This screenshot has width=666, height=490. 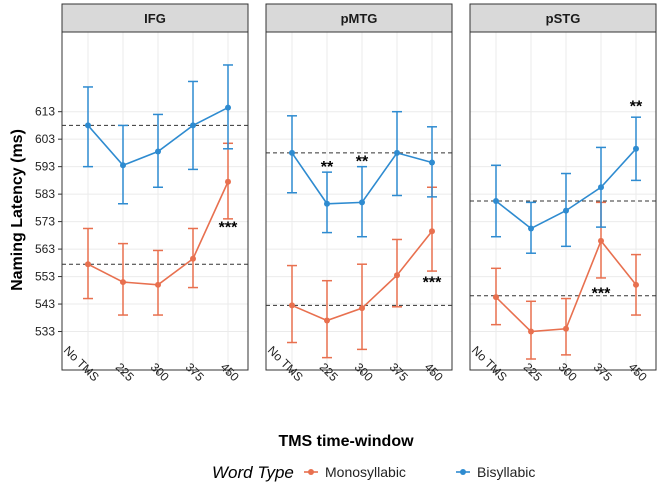 I want to click on facet-title: pSTG, so click(x=563, y=18).